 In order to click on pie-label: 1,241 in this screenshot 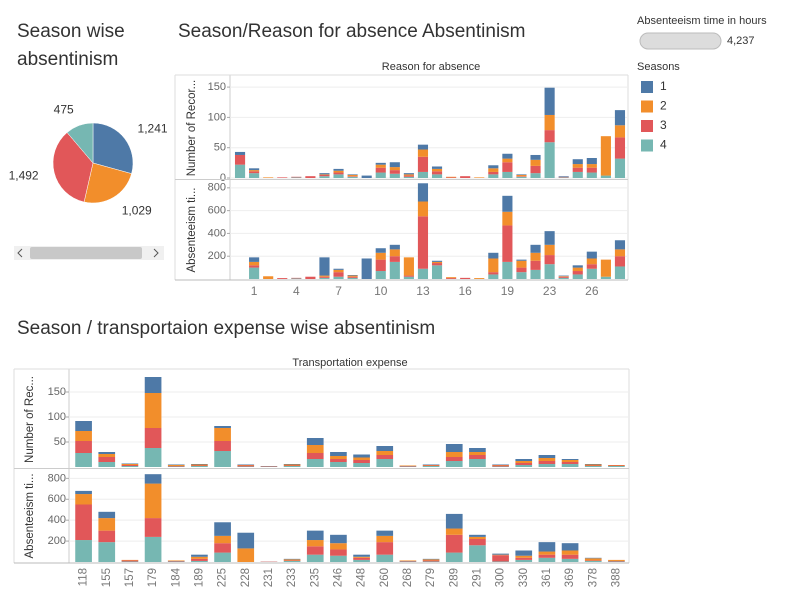, I will do `click(153, 128)`.